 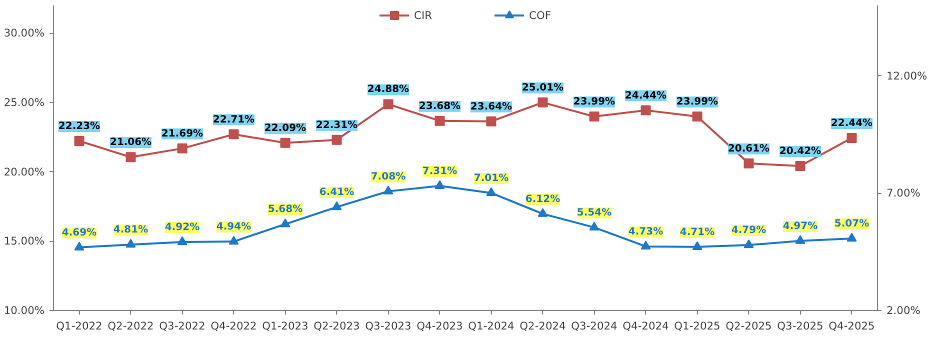 I want to click on data-label: 22.44%, so click(x=851, y=124).